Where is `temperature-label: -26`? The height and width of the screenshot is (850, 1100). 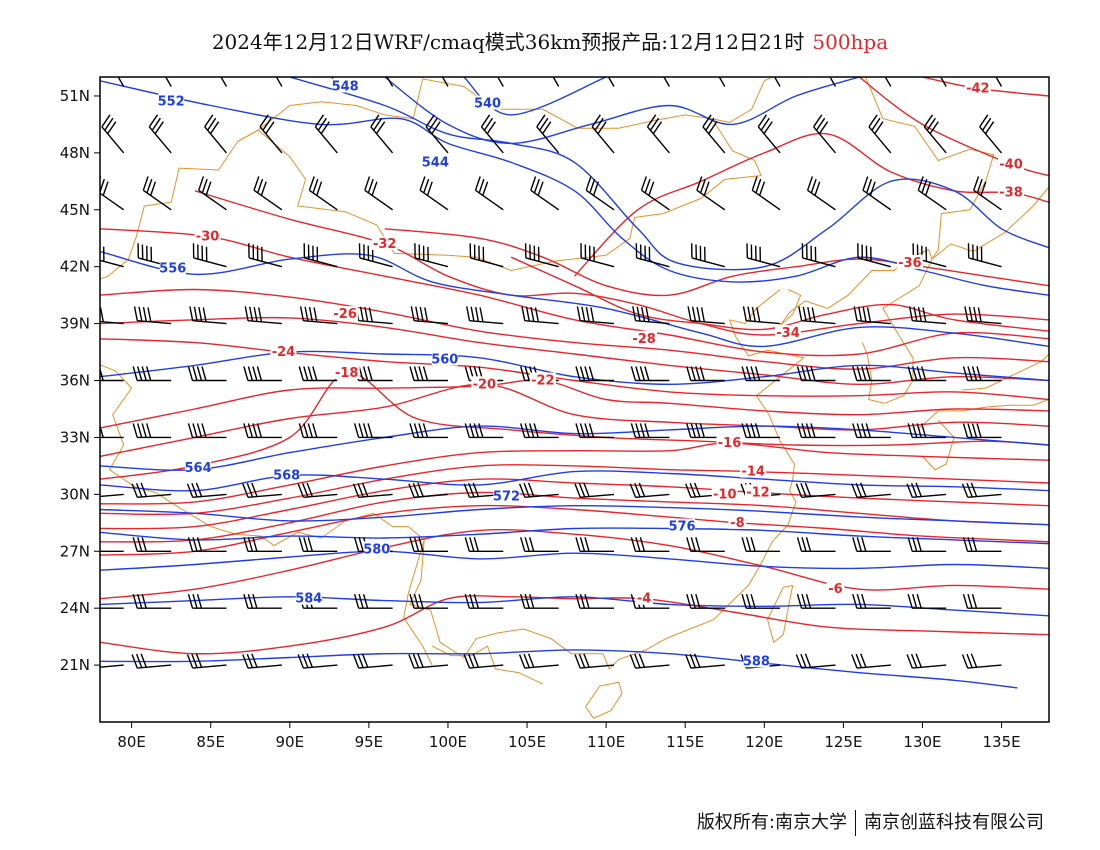
temperature-label: -26 is located at coordinates (345, 314).